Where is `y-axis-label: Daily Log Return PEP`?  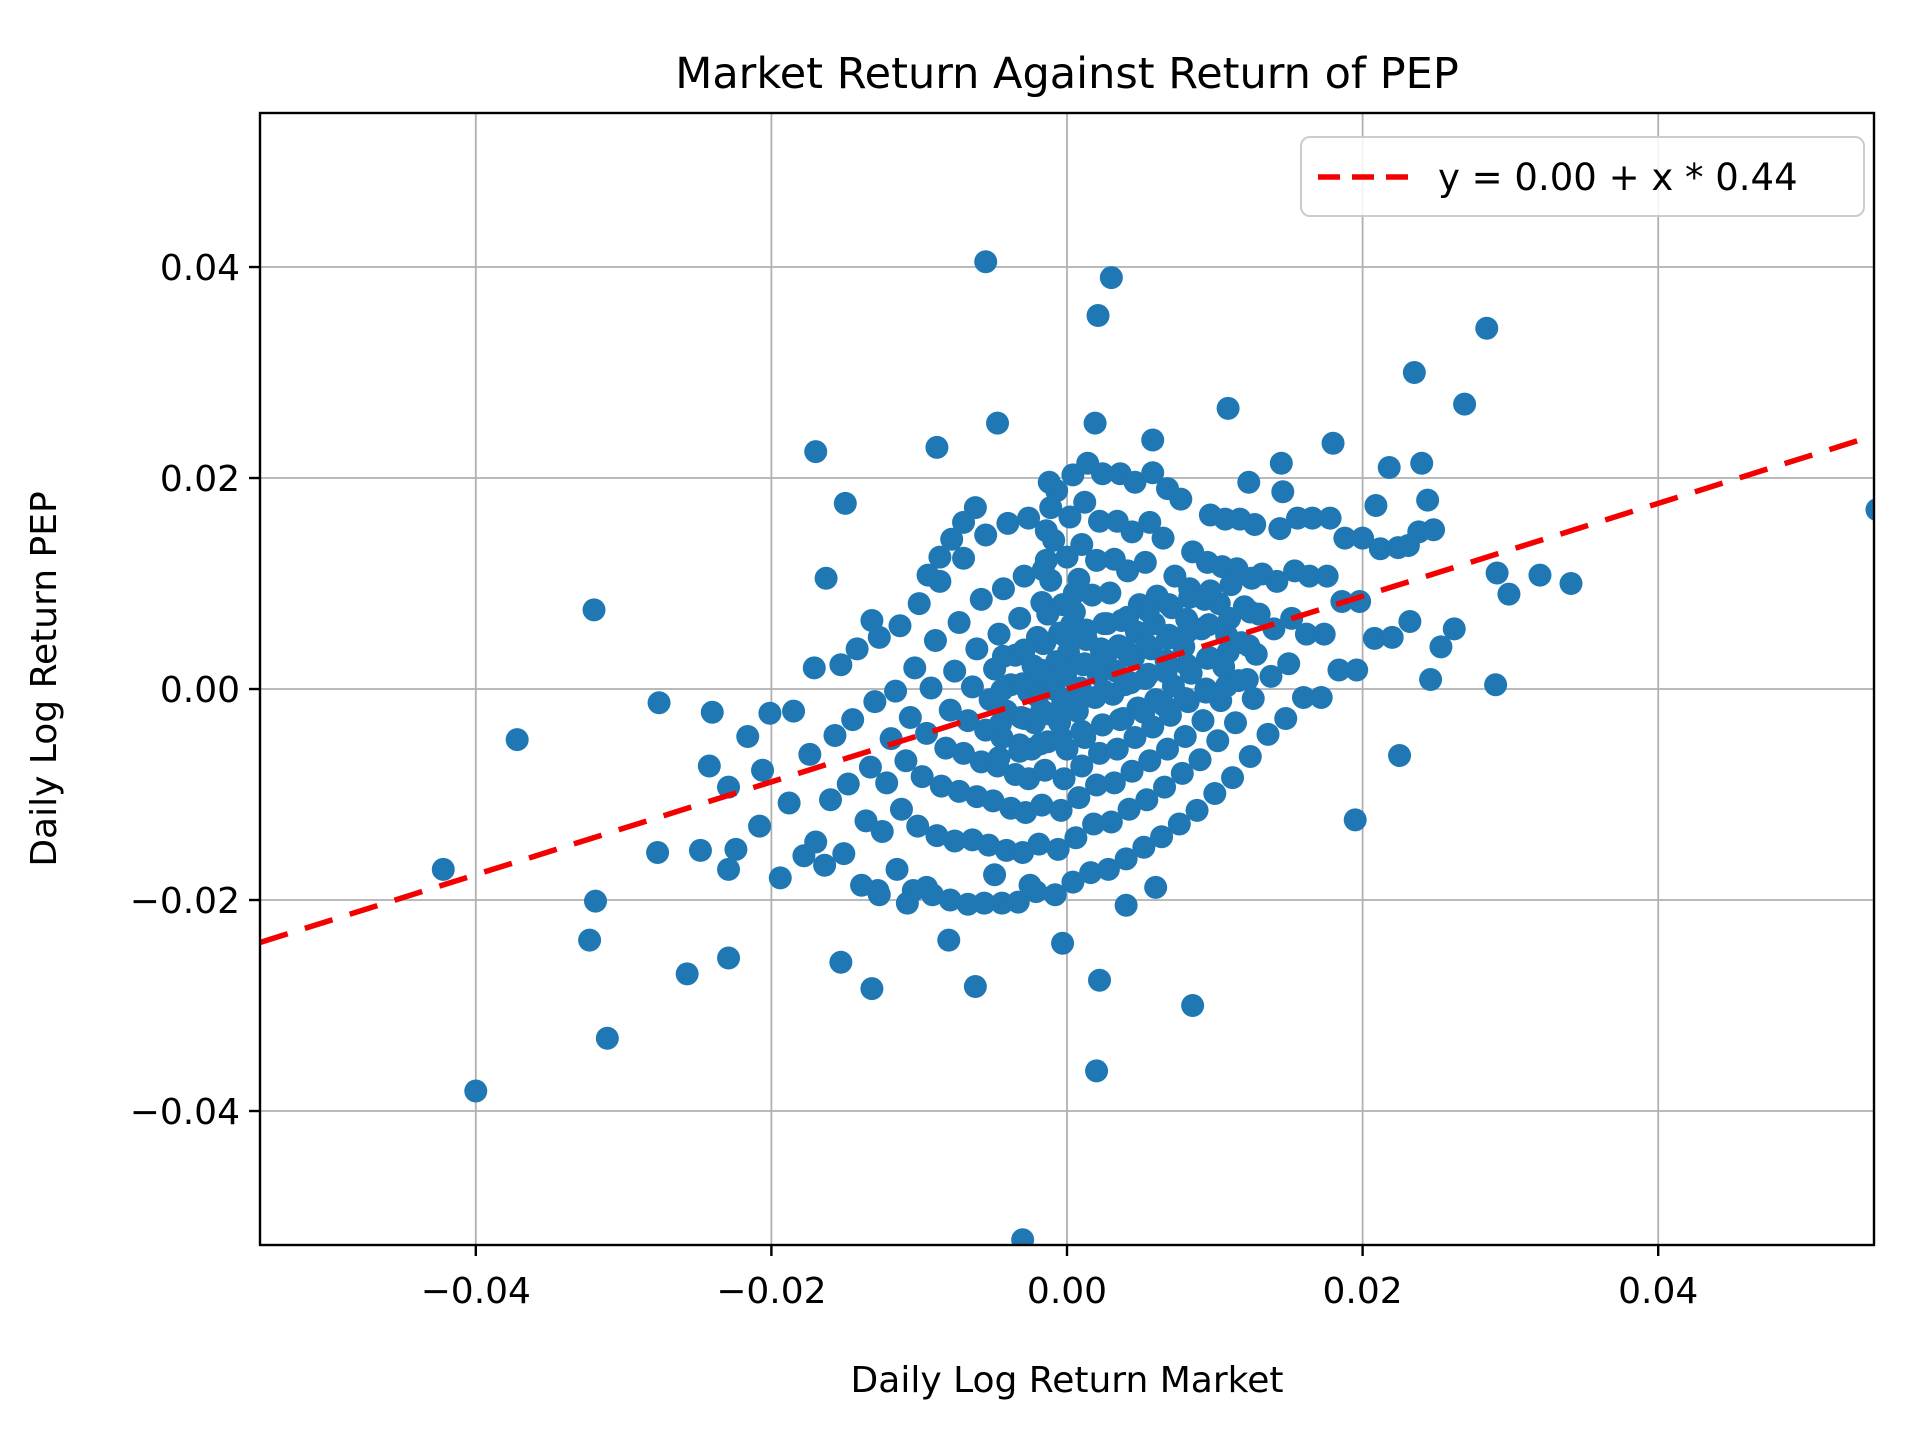
y-axis-label: Daily Log Return PEP is located at coordinates (44, 678).